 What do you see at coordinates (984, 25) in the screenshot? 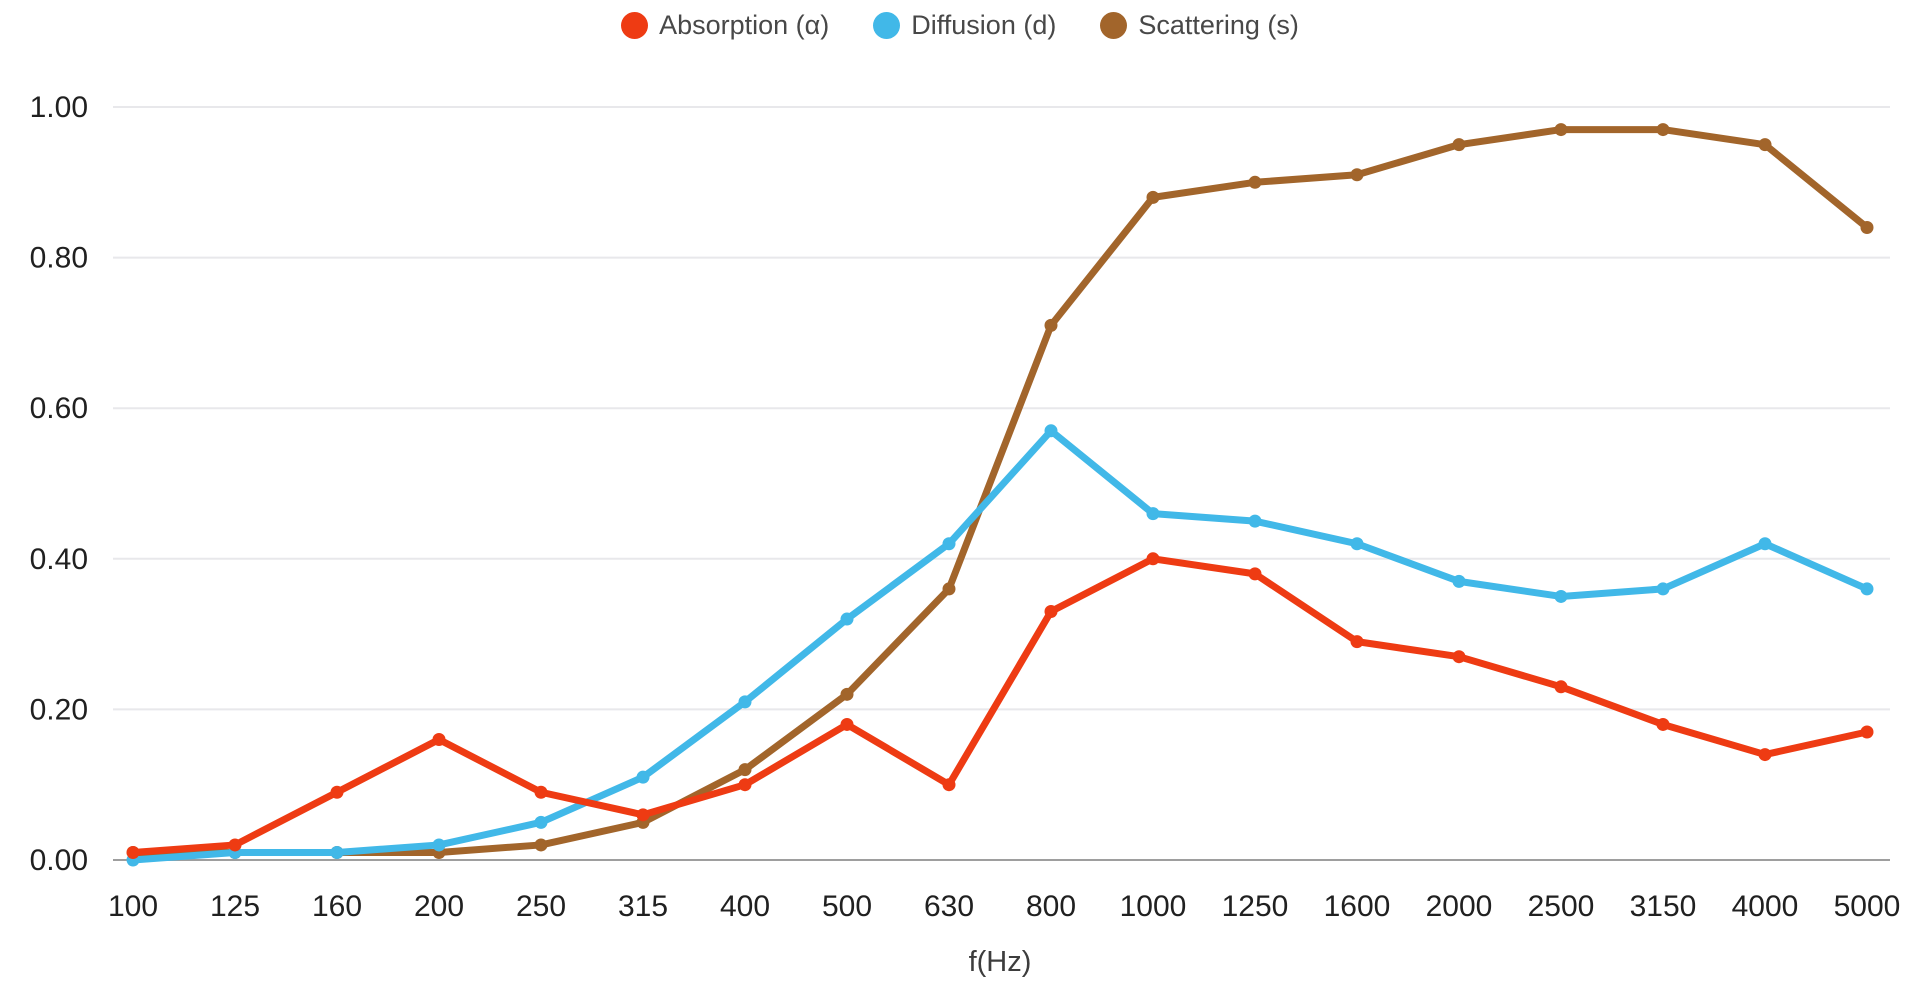
I see `legend-label: Diffusion (d)` at bounding box center [984, 25].